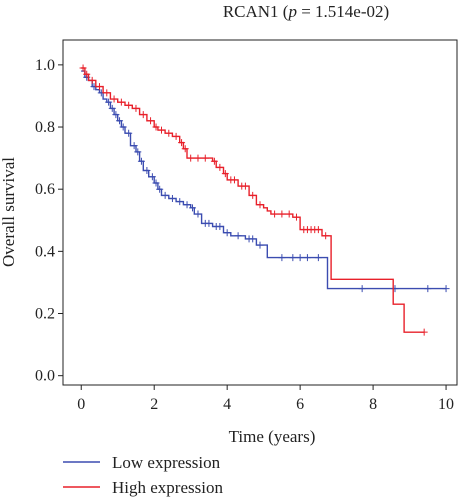  What do you see at coordinates (9, 212) in the screenshot?
I see `y-axis-title: Overall survival` at bounding box center [9, 212].